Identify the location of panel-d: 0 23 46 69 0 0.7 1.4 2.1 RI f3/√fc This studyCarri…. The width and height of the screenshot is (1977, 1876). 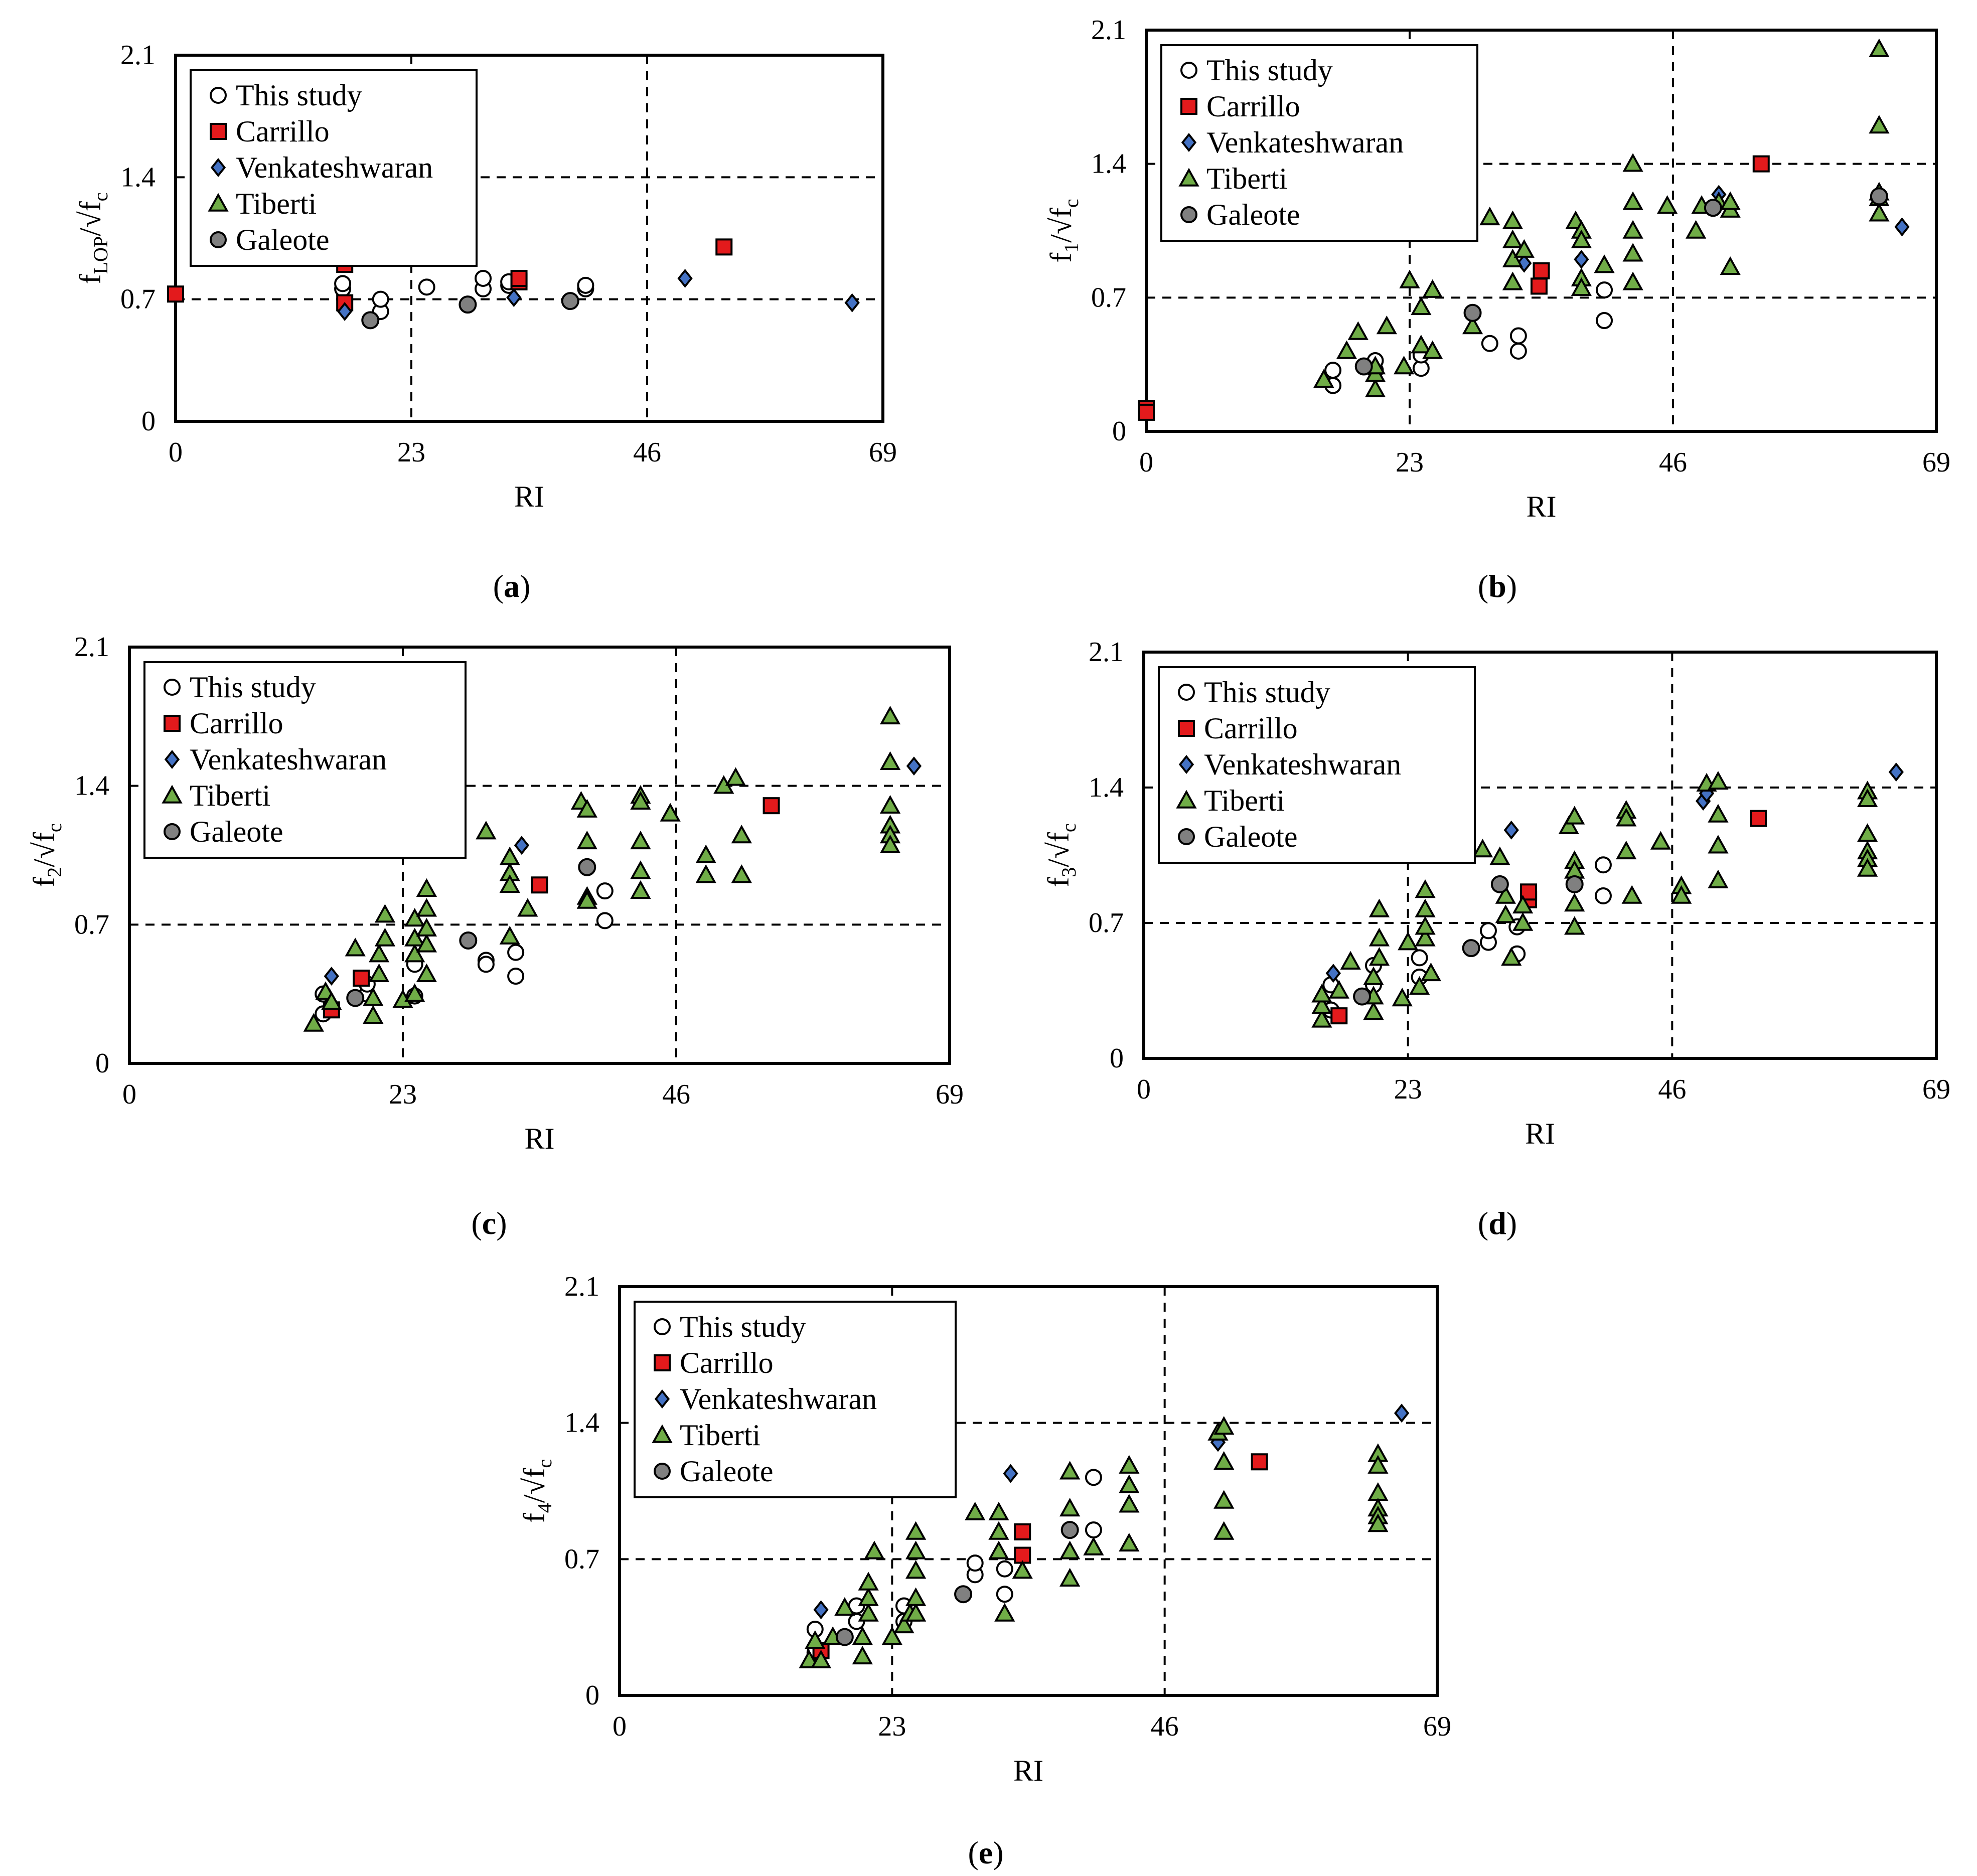
(1496, 939).